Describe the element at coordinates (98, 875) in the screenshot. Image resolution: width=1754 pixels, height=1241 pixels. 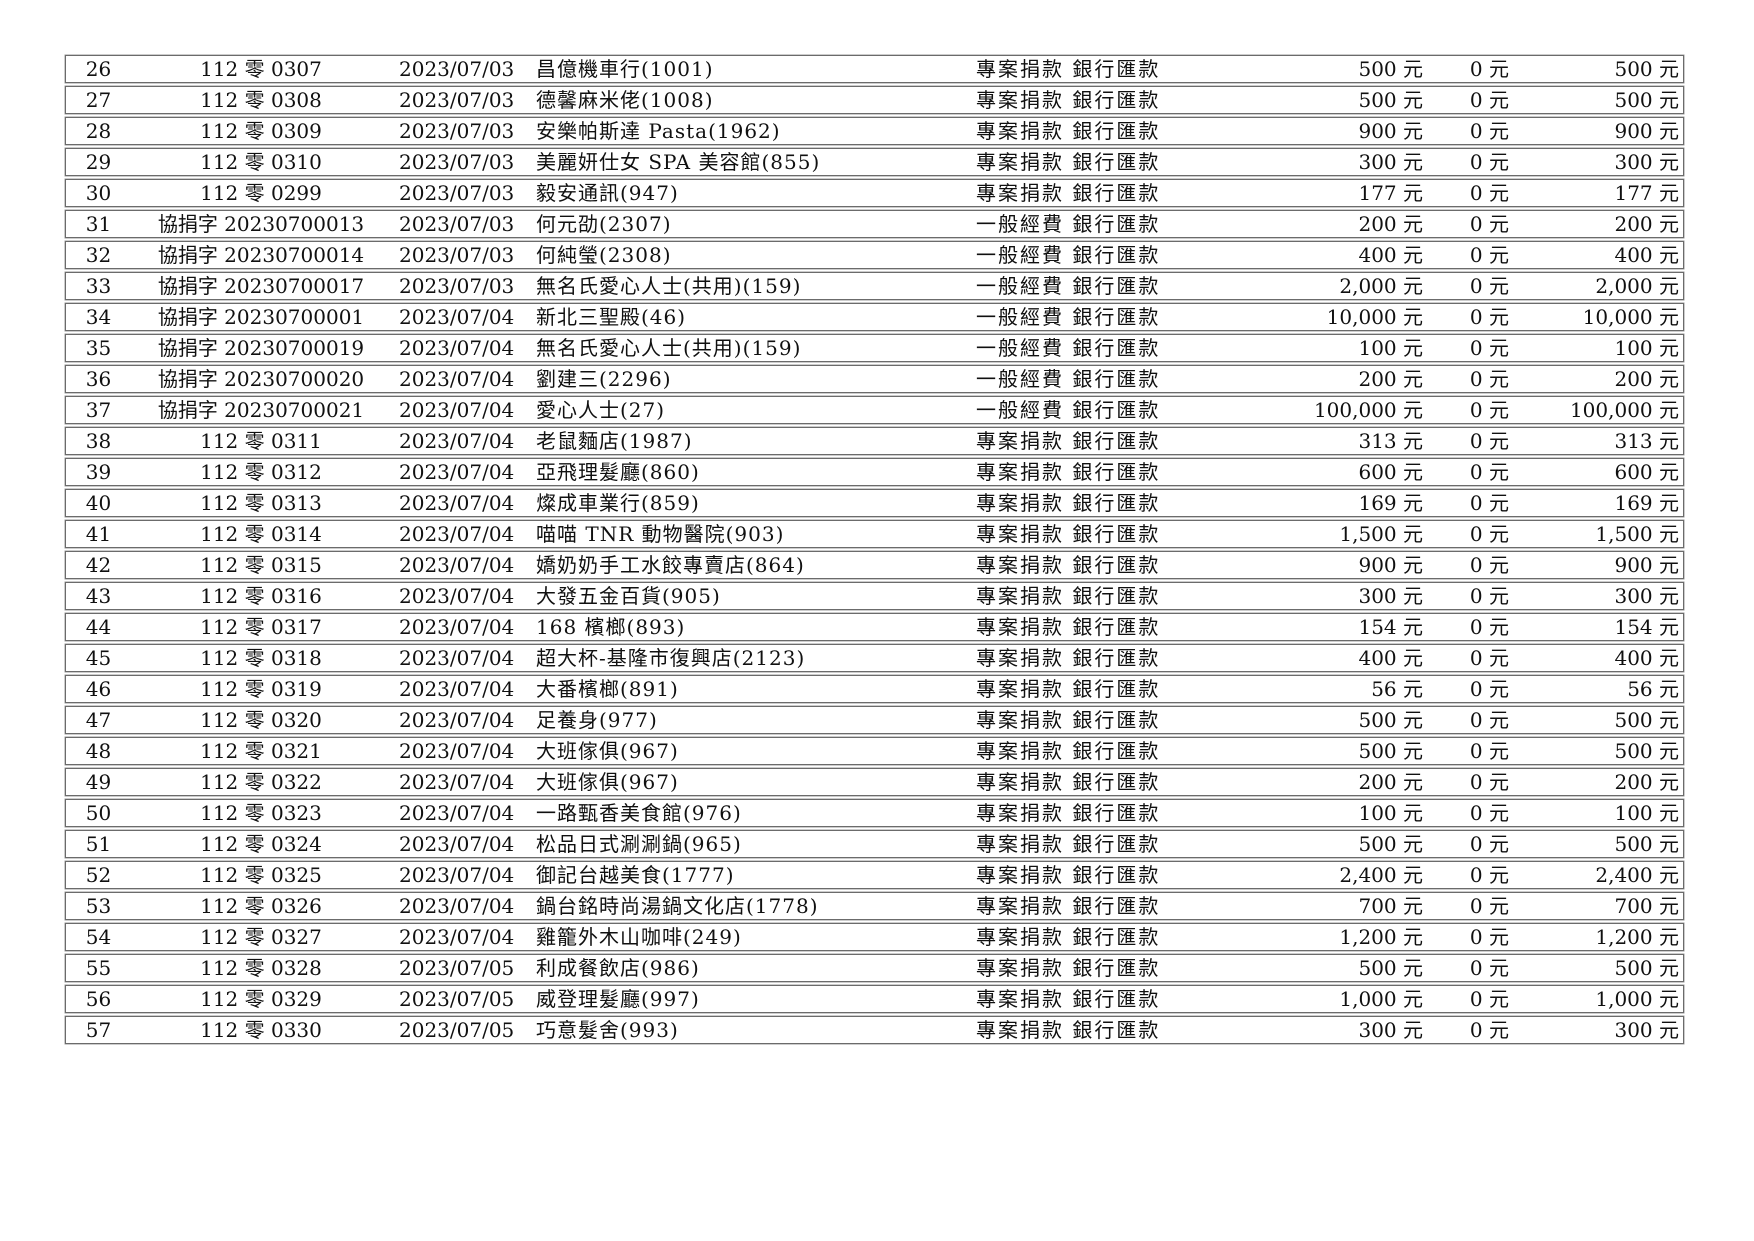
I see `row-number: 52` at that location.